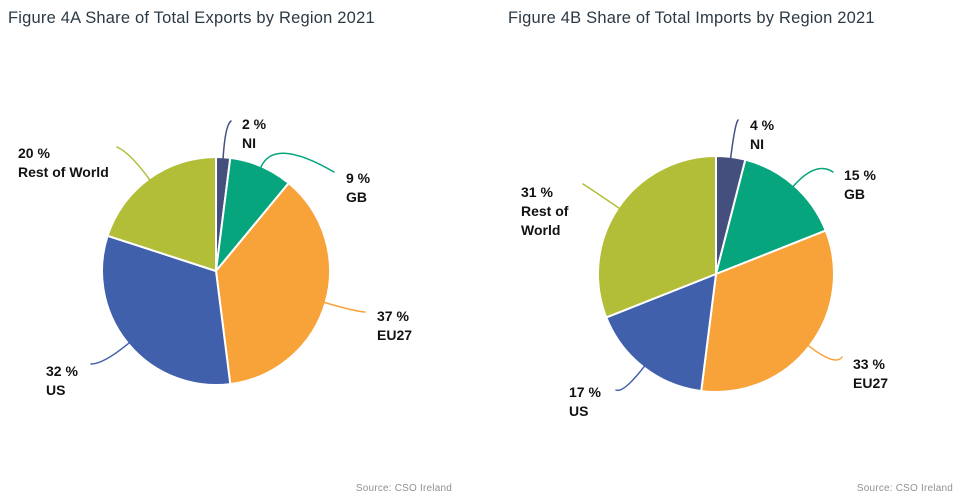 This screenshot has width=956, height=501. I want to click on slice-label-eu27: 37 % EU27, so click(394, 325).